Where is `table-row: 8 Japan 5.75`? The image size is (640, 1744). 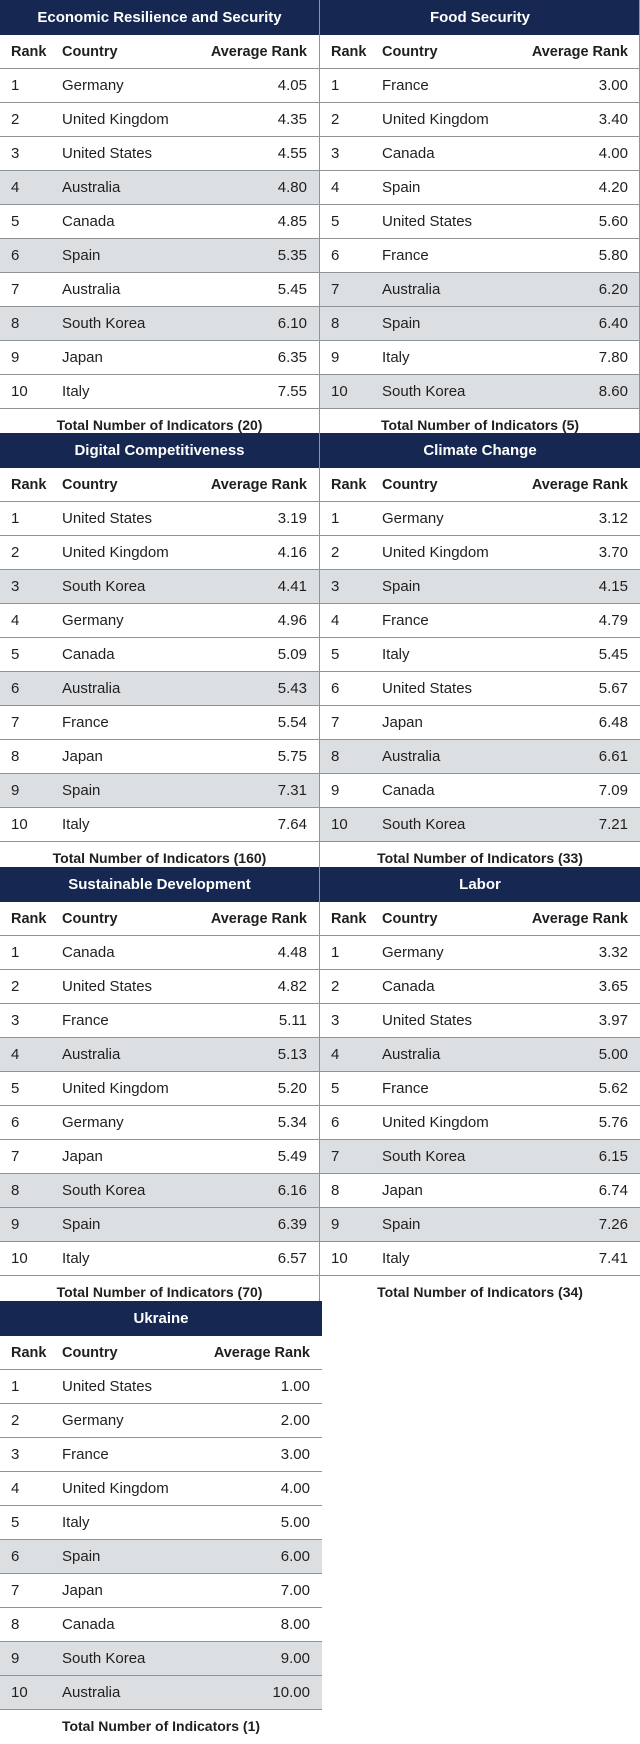
table-row: 8 Japan 5.75 is located at coordinates (159, 757).